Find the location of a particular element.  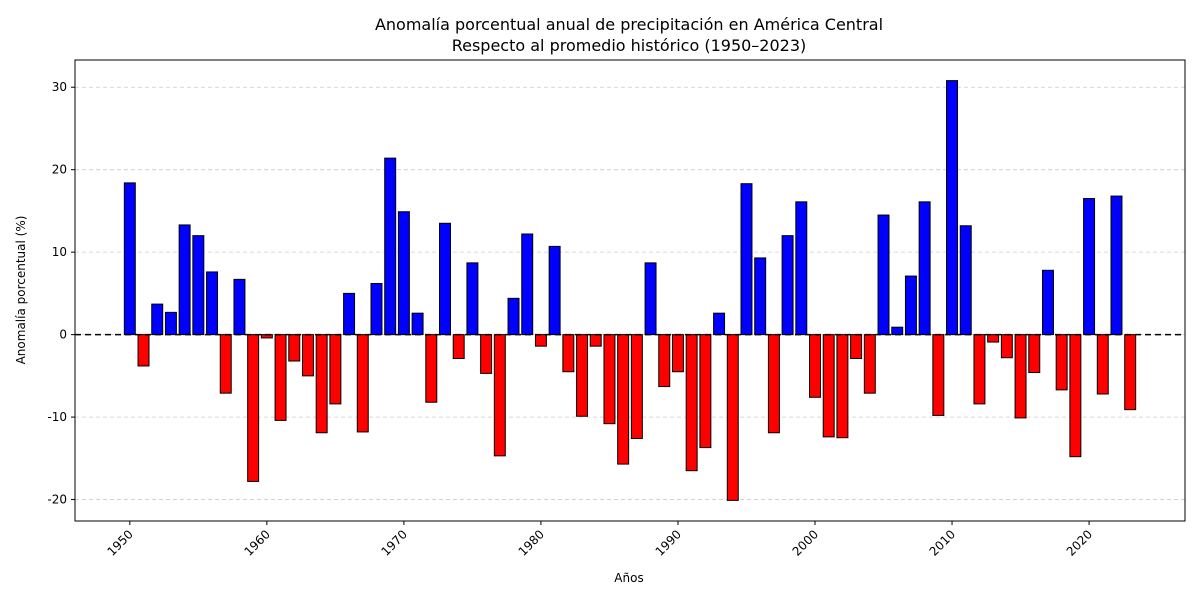

bar-2003 is located at coordinates (856, 347).